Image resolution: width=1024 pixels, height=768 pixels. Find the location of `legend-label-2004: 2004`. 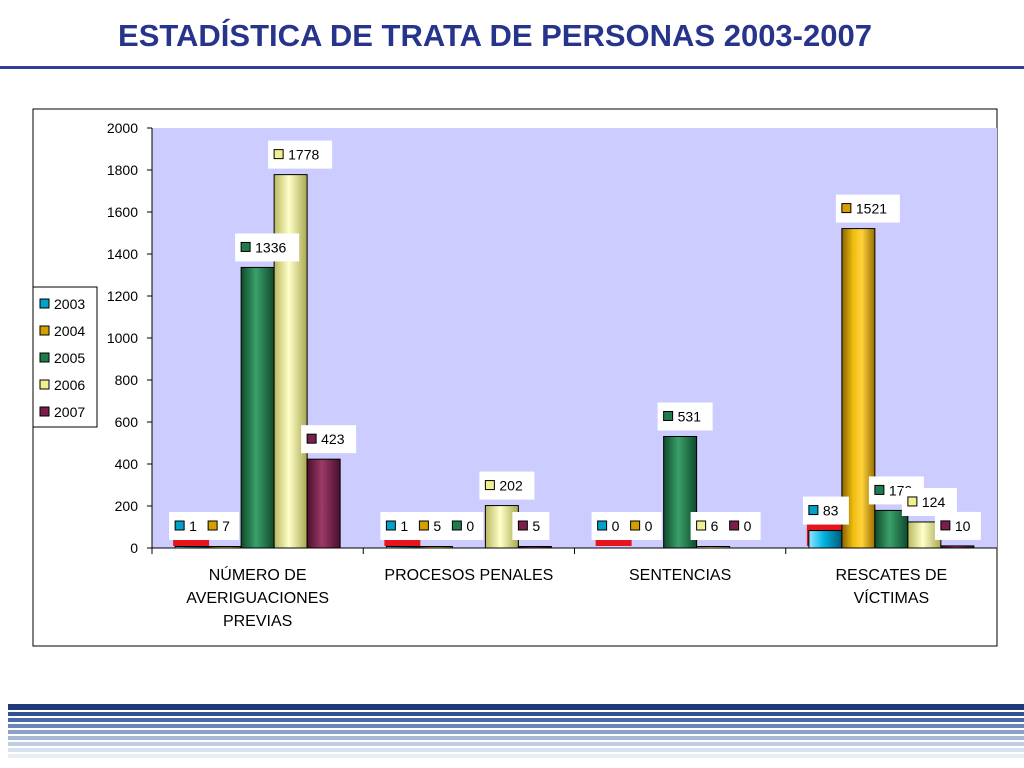

legend-label-2004: 2004 is located at coordinates (69, 331).